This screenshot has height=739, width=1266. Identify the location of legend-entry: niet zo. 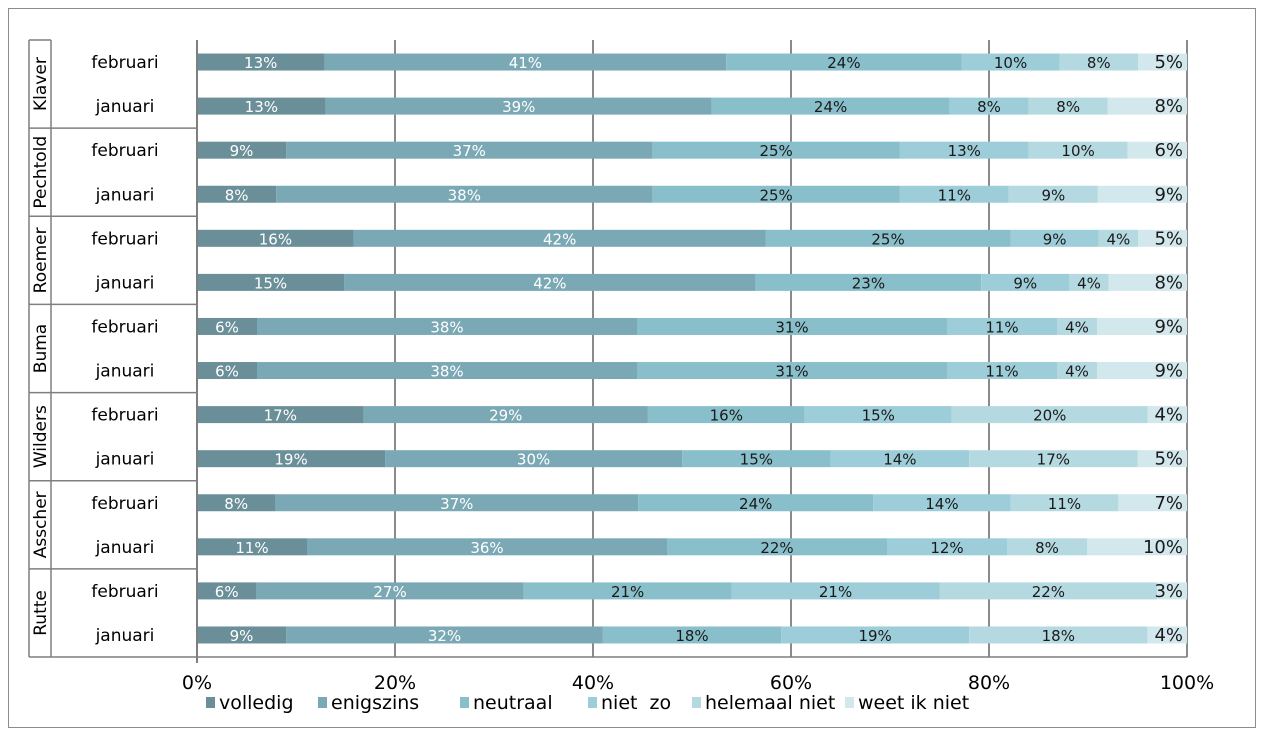
(636, 703).